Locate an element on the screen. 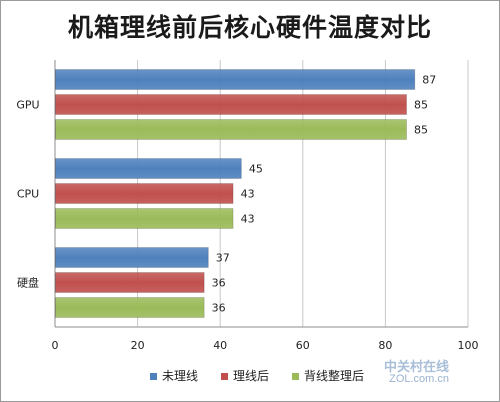  data-label-2-2: 36 is located at coordinates (219, 308).